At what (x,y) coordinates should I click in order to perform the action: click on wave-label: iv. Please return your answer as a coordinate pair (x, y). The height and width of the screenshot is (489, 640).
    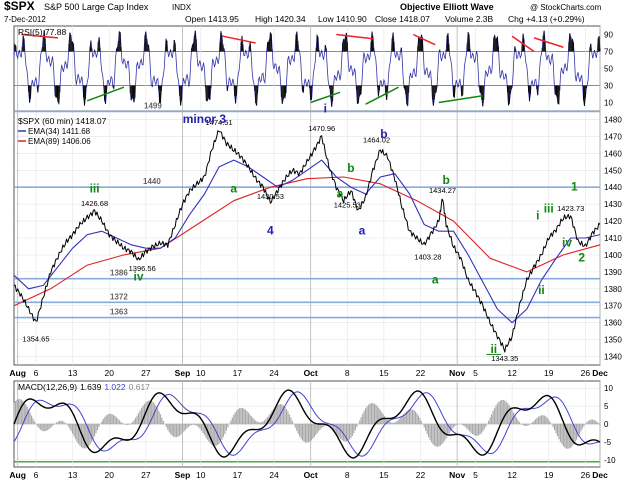
    Looking at the image, I should click on (567, 242).